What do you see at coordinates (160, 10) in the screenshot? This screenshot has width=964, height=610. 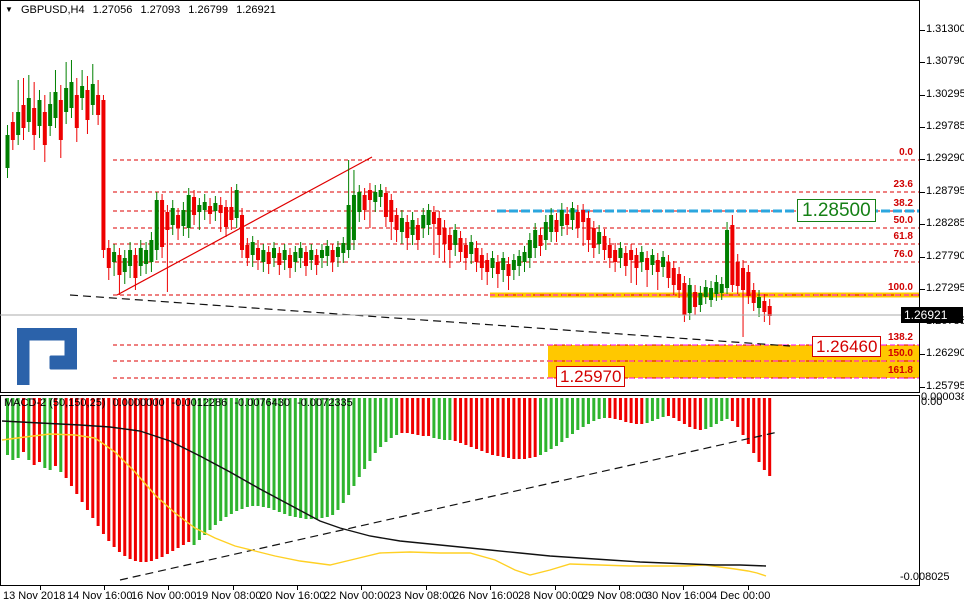 I see `ohlc-high: 1.27093` at bounding box center [160, 10].